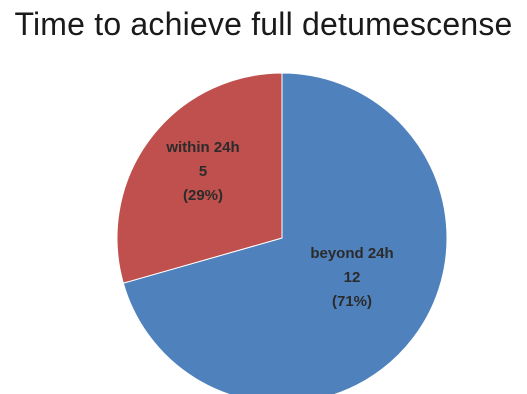  Describe the element at coordinates (202, 147) in the screenshot. I see `slice-name-label: within 24h` at that location.